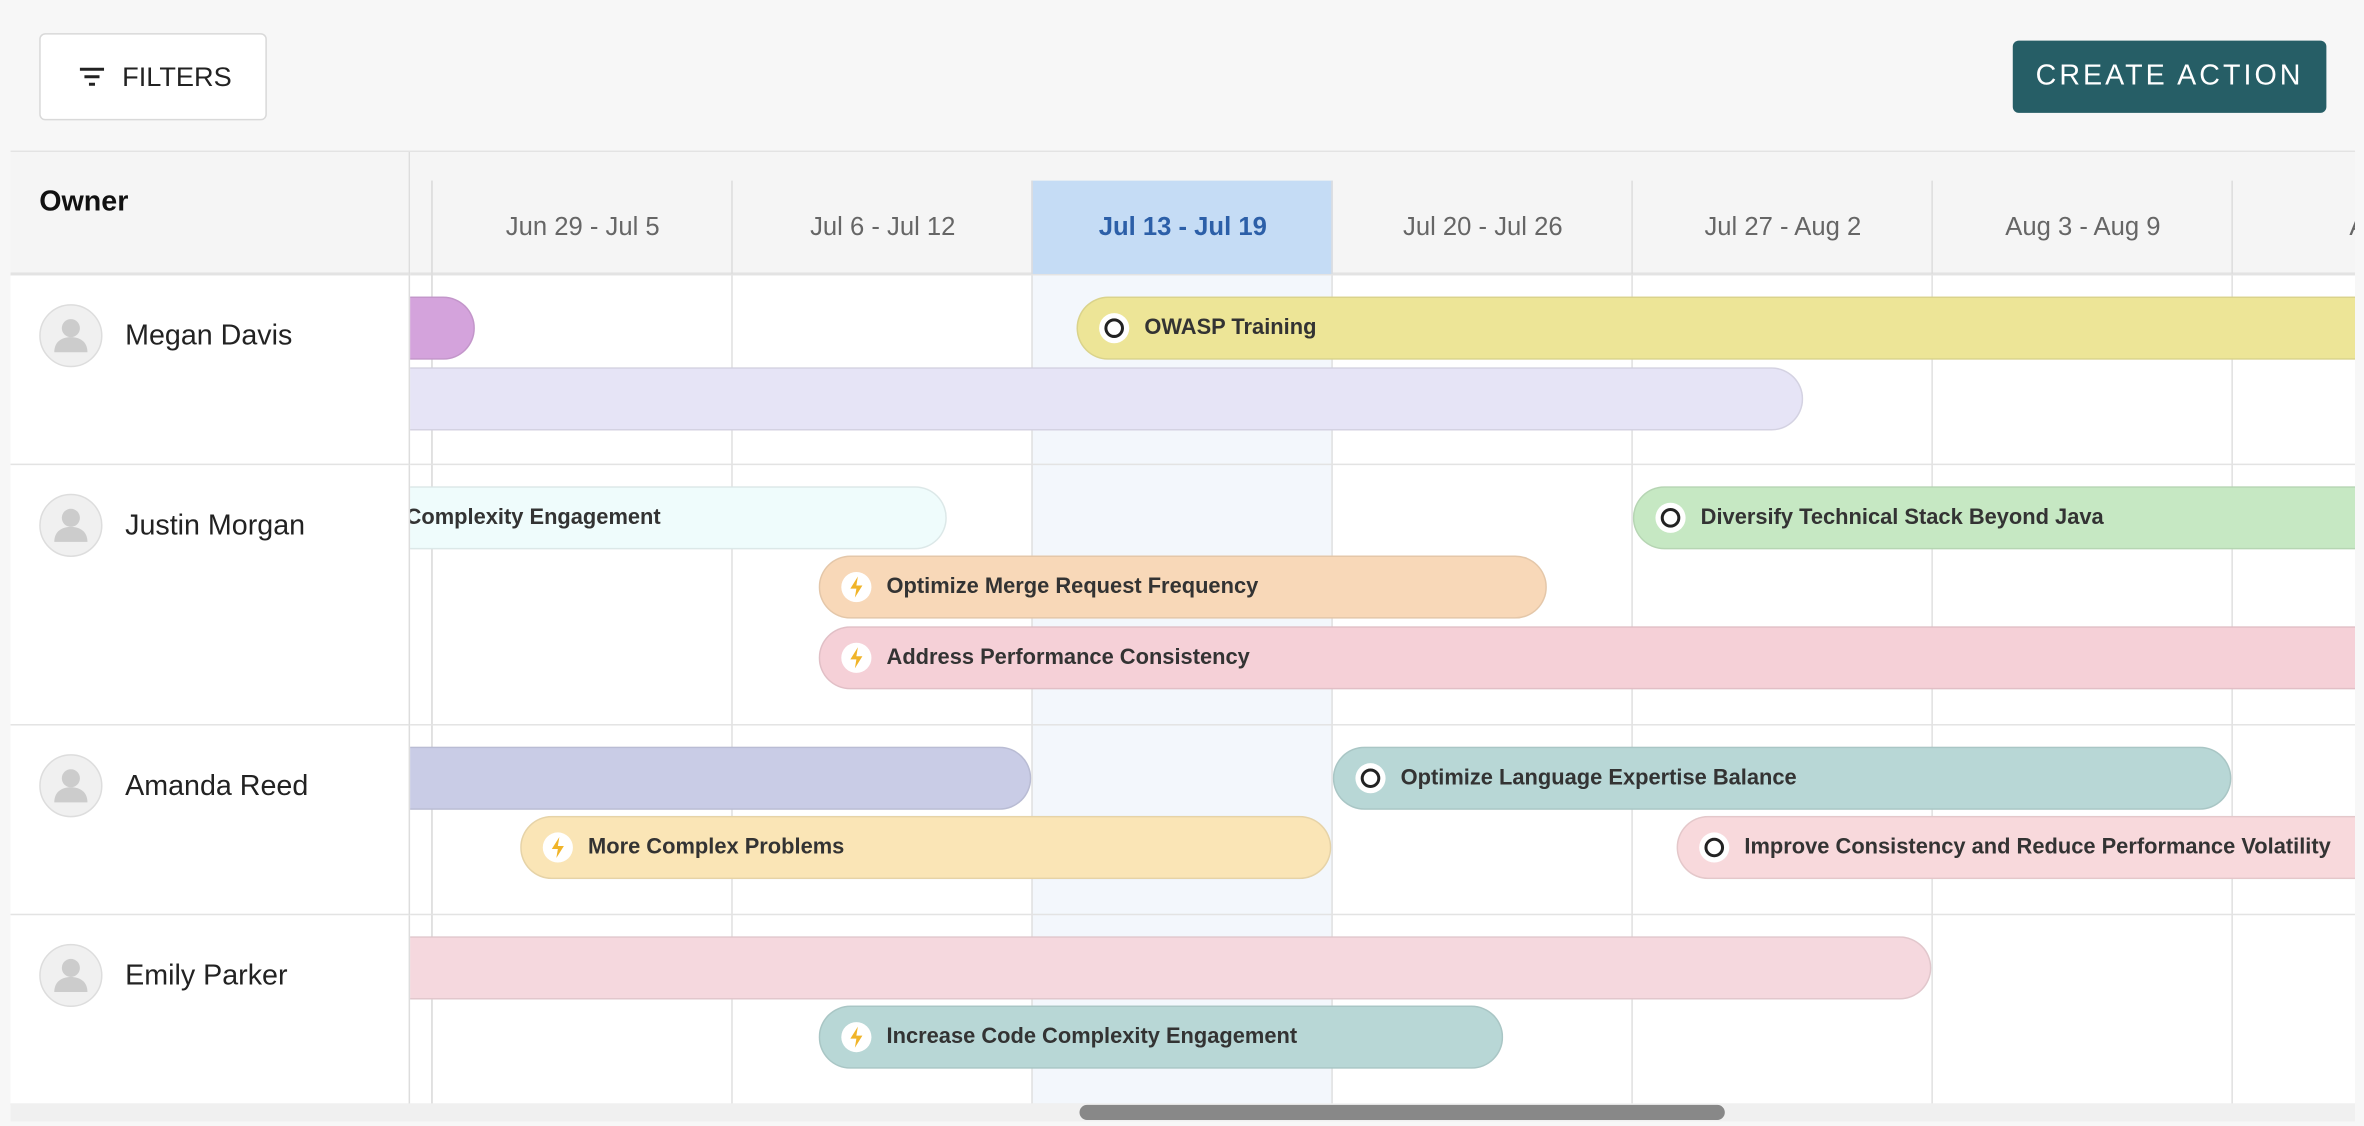 Image resolution: width=2364 pixels, height=1126 pixels. I want to click on create-label: CREATE ACTION, so click(2169, 76).